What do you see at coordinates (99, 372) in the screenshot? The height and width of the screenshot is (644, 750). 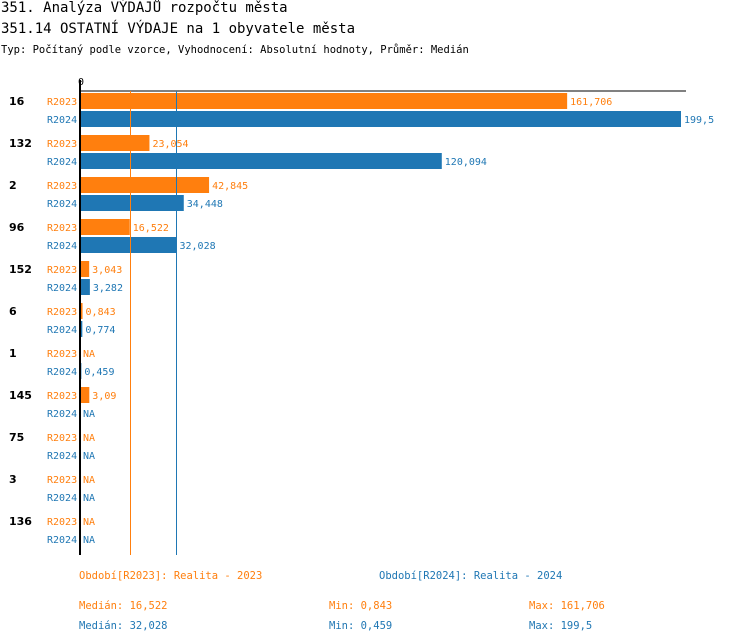 I see `data-label: 0,459` at bounding box center [99, 372].